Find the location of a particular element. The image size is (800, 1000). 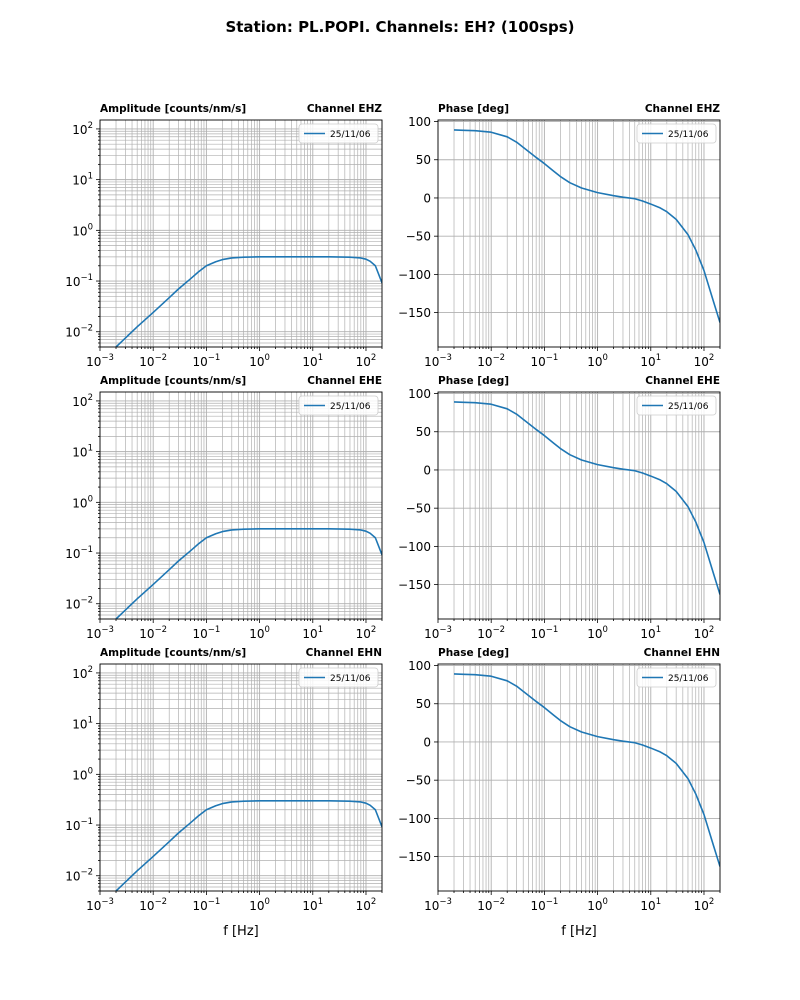

panel-title-right: Channel EHZ is located at coordinates (345, 109).